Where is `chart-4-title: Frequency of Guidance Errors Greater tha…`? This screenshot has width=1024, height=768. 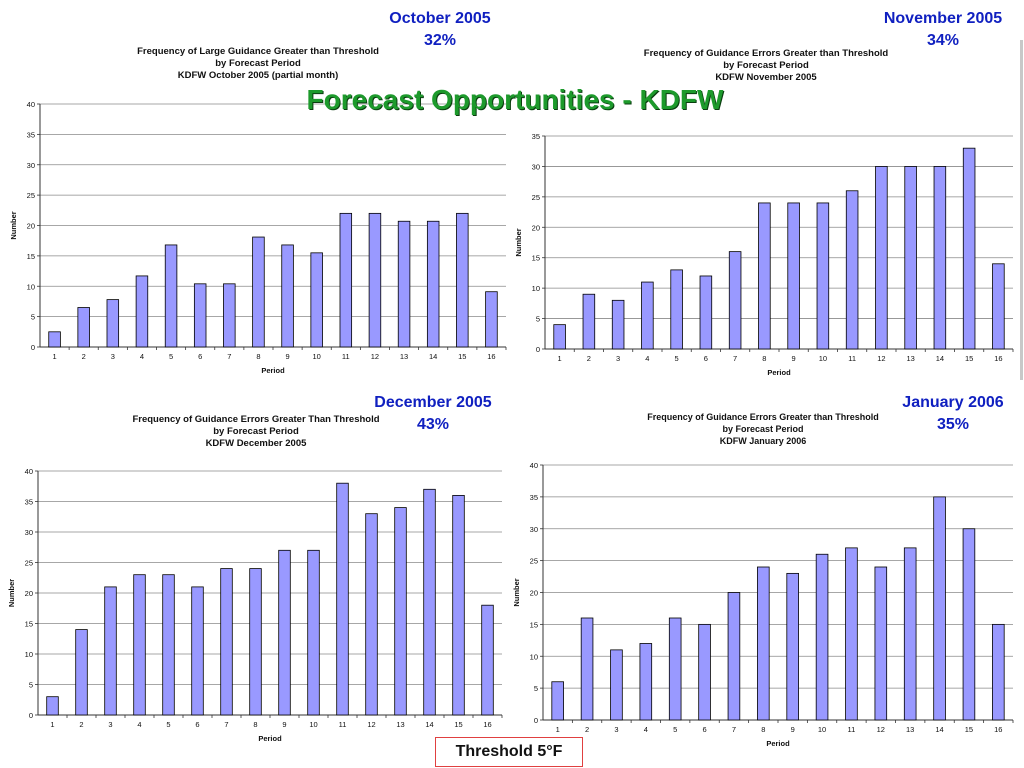
chart-4-title: Frequency of Guidance Errors Greater tha… is located at coordinates (763, 429).